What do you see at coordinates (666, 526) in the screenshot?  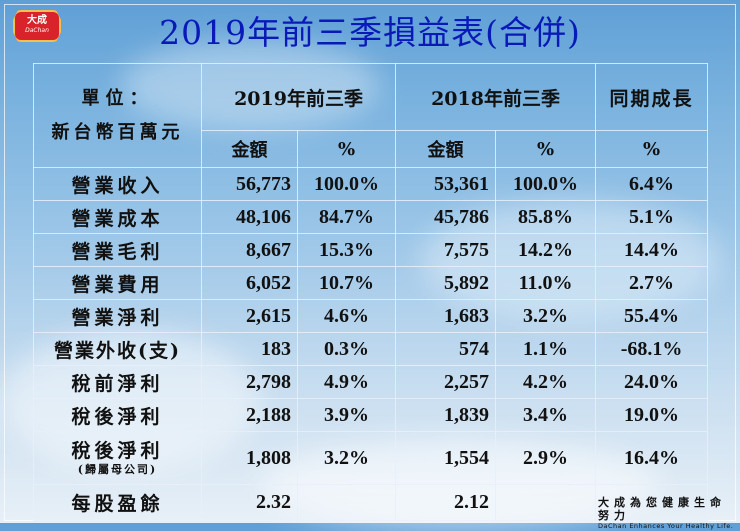 I see `slogan-en: DaChan Enhances Your Healthy Life.` at bounding box center [666, 526].